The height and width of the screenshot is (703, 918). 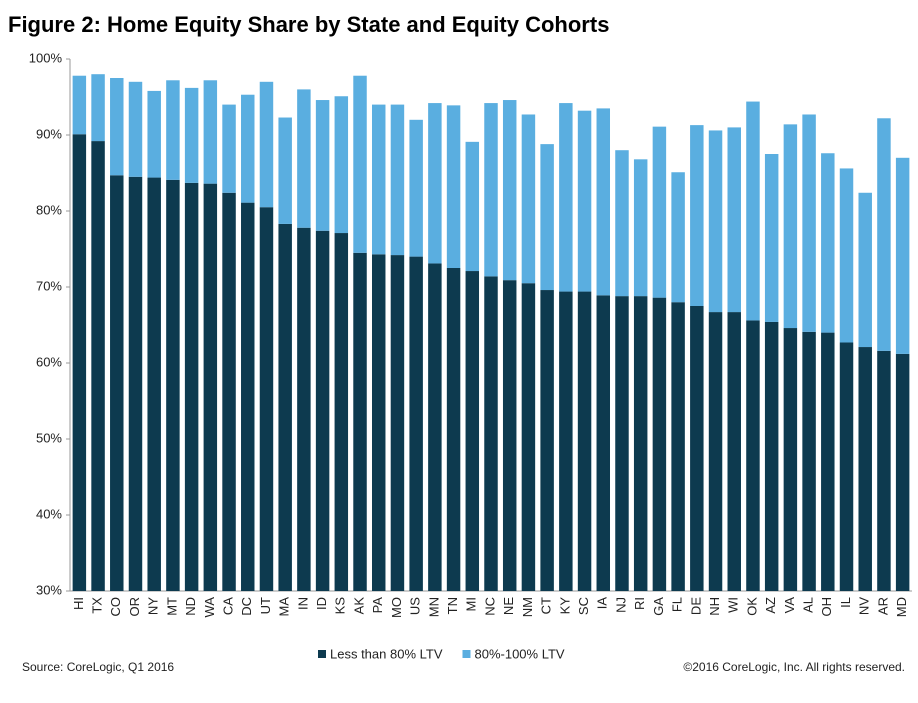 I want to click on x-tick-label: WI, so click(x=733, y=605).